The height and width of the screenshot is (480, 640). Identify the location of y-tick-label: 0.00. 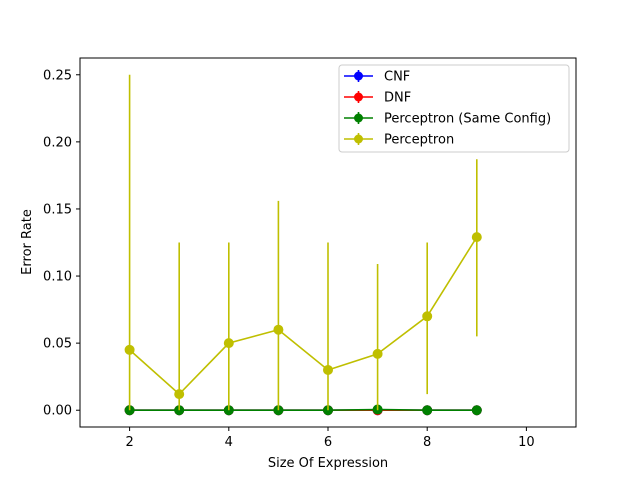
(57, 411).